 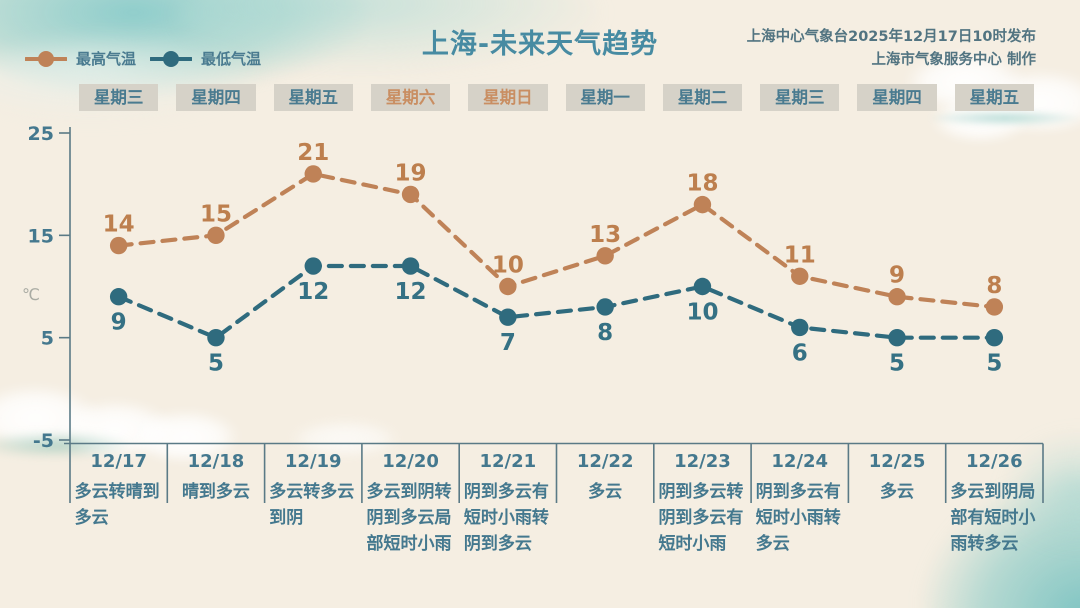 I want to click on high-temp-value-label: 13, so click(x=605, y=235).